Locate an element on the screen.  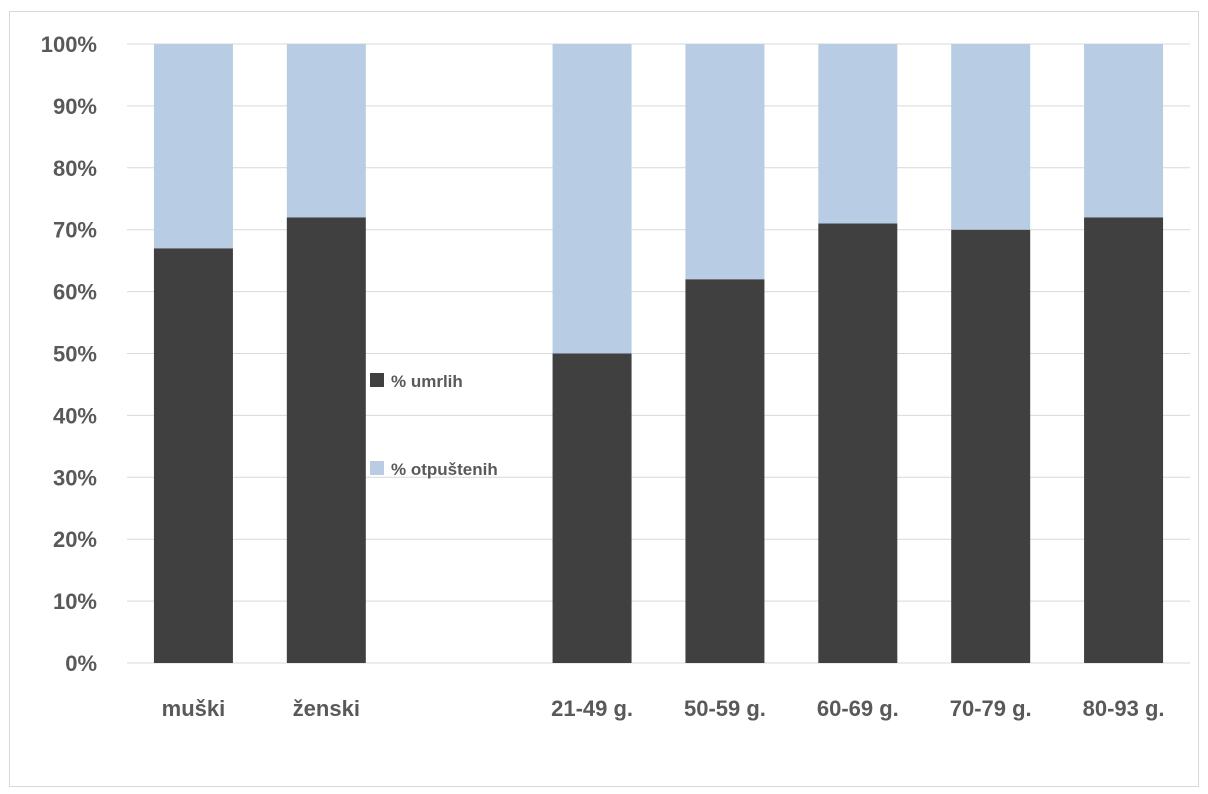
y-tick-label: 100% is located at coordinates (69, 44).